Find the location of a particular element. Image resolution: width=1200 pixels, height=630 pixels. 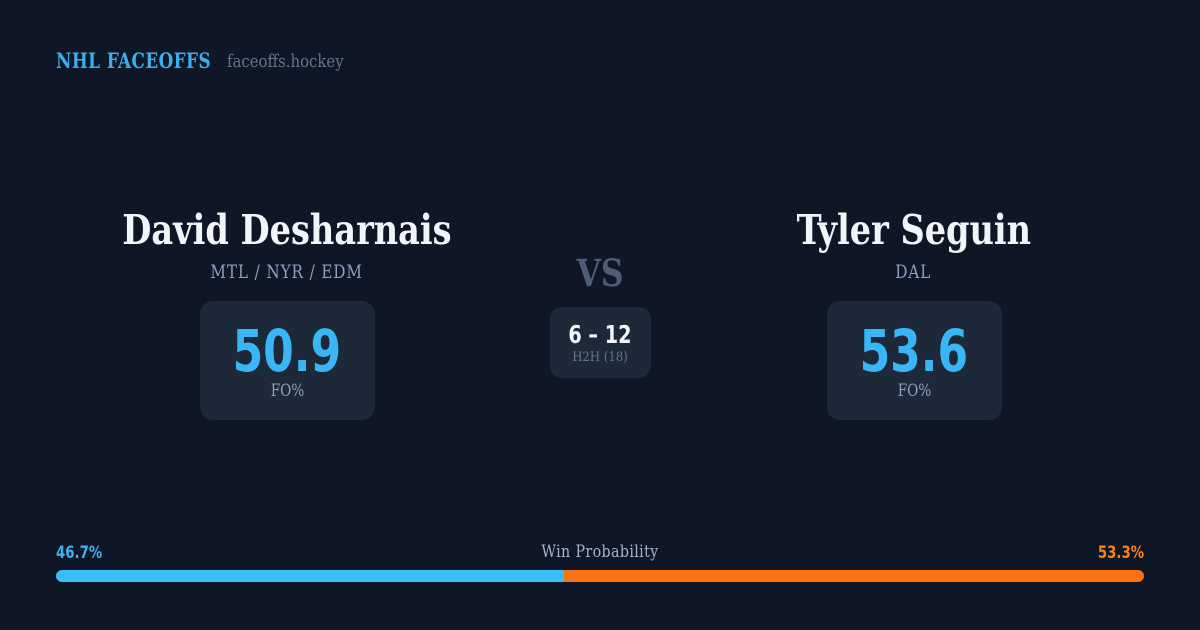

h2h-score: 6 – 12 is located at coordinates (600, 334).